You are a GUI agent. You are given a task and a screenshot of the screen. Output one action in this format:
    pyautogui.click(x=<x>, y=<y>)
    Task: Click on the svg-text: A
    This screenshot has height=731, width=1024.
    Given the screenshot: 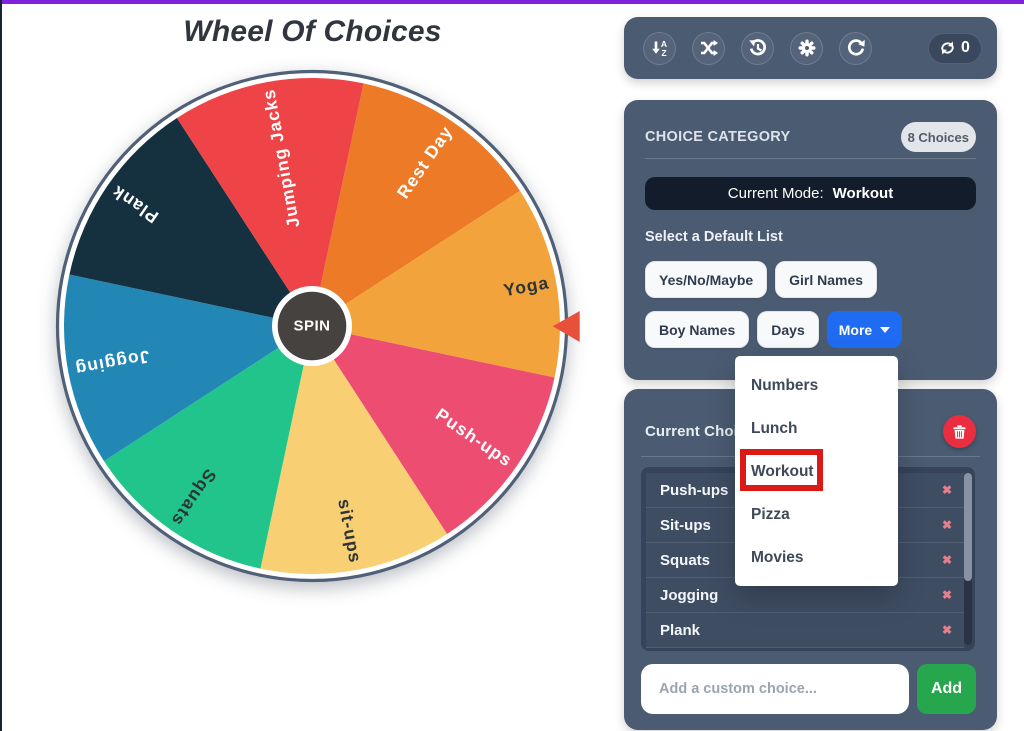 What is the action you would take?
    pyautogui.click(x=663, y=44)
    